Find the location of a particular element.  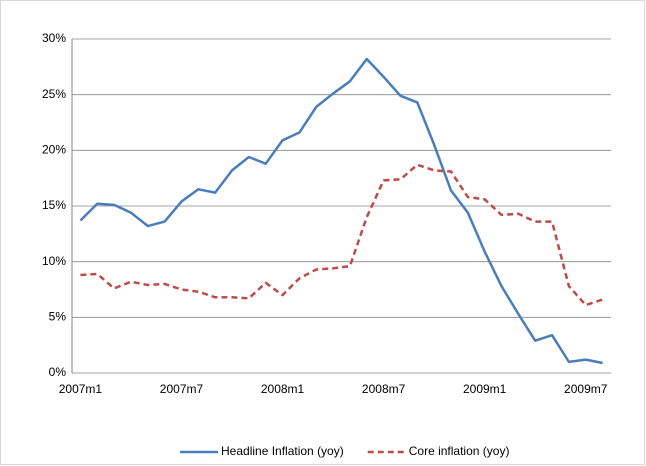

y-tick-label: 30% is located at coordinates (54, 38).